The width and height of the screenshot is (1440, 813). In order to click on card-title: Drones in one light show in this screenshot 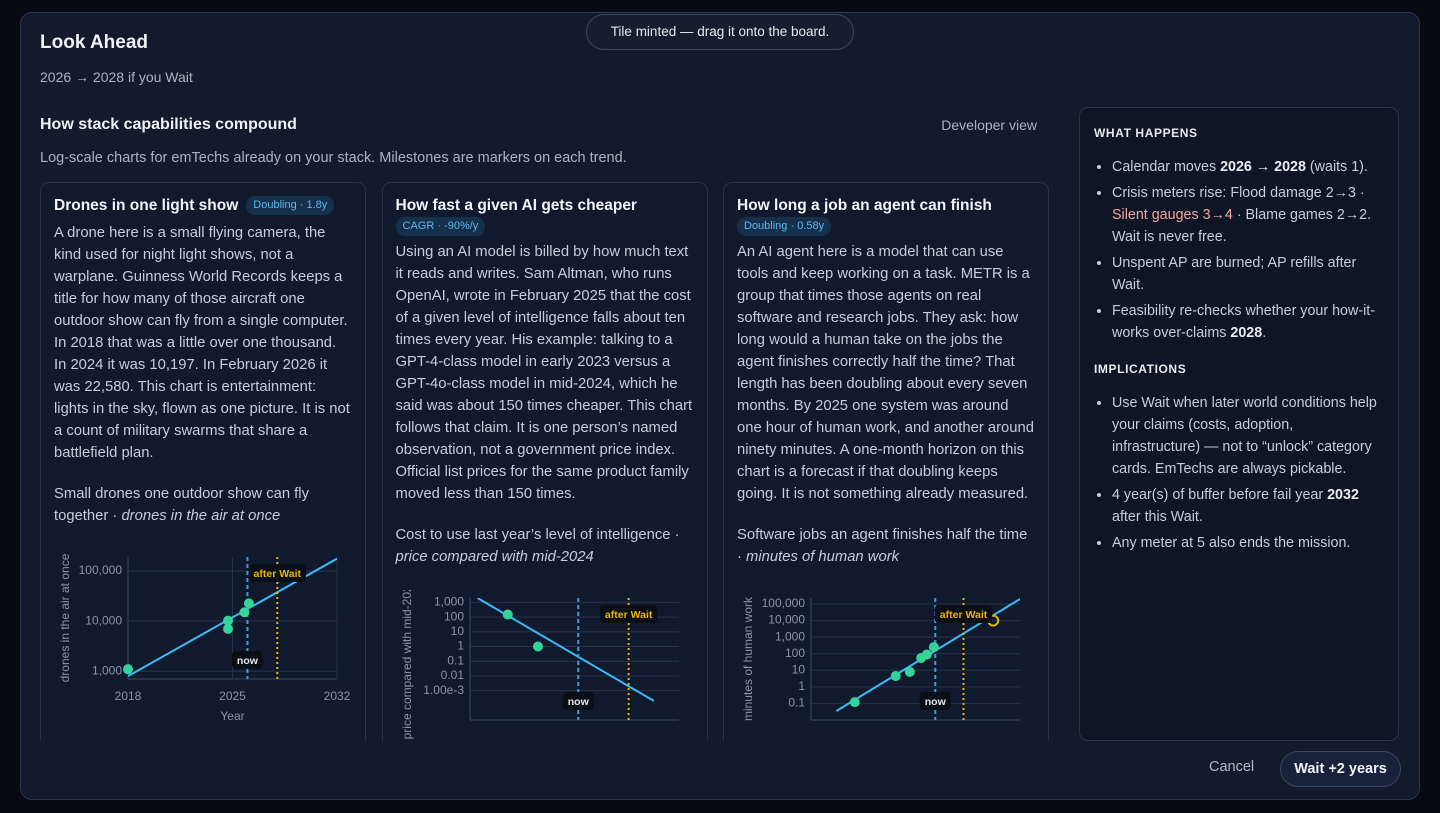, I will do `click(146, 205)`.